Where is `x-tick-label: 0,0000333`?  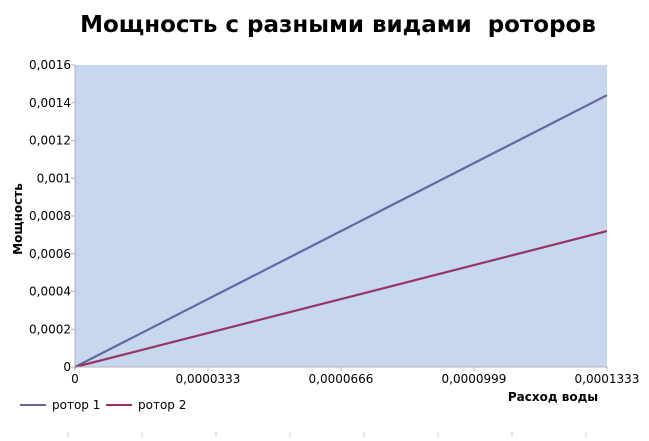
x-tick-label: 0,0000333 is located at coordinates (208, 379).